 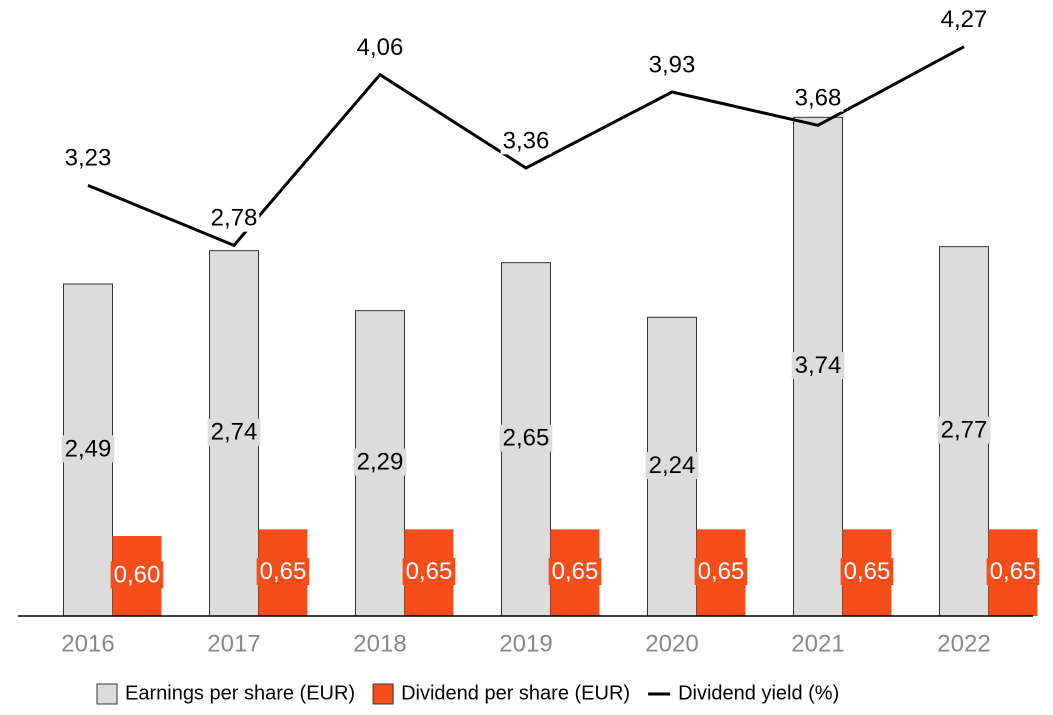 I want to click on x-tick-label: 2020, so click(x=671, y=643).